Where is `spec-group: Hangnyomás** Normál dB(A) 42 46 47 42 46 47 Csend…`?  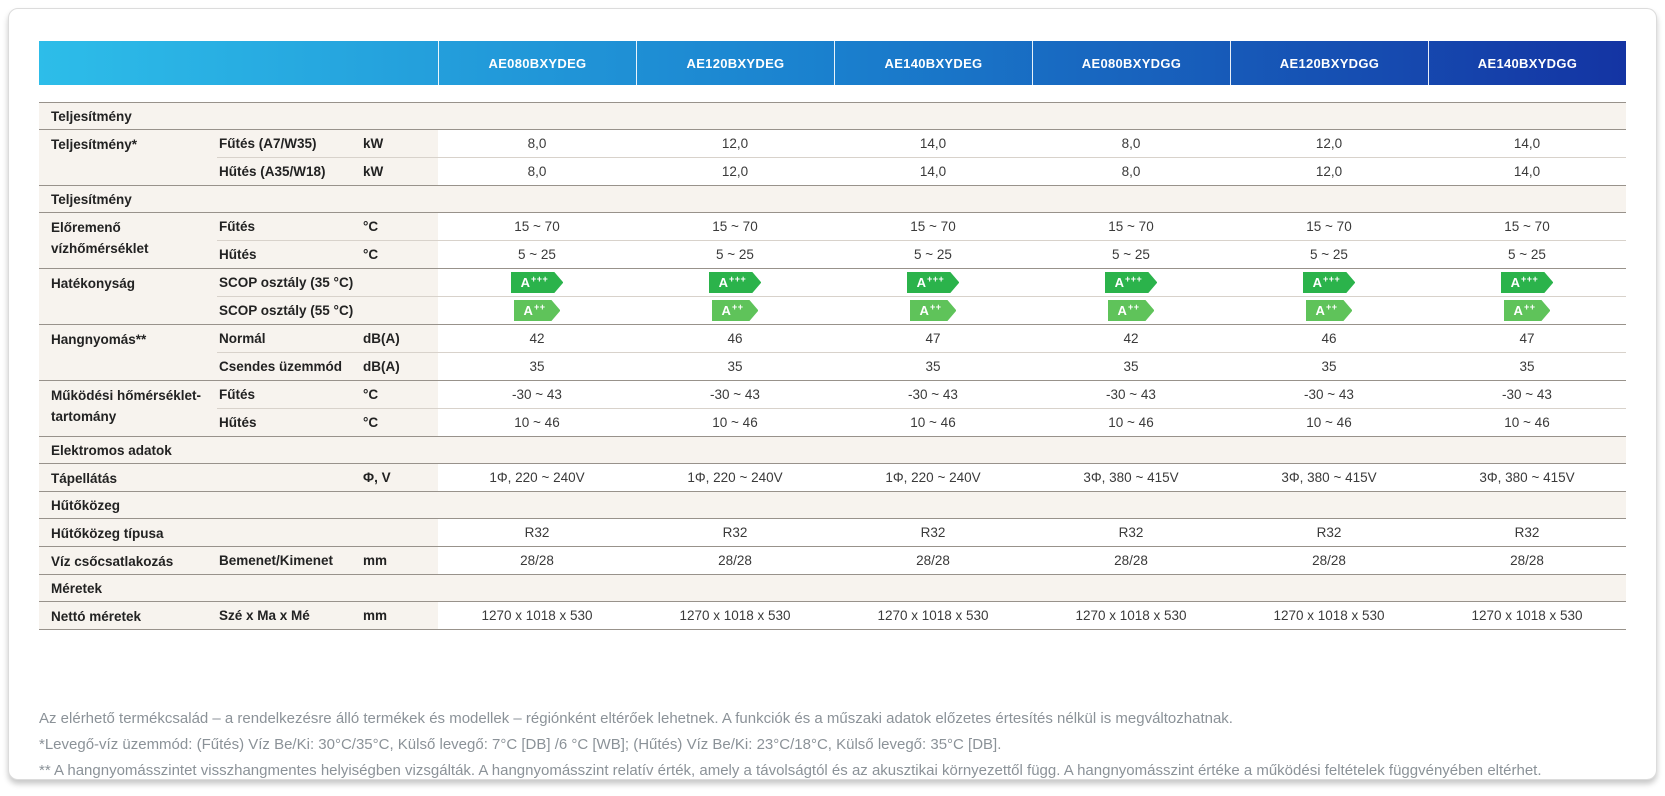 spec-group: Hangnyomás** Normál dB(A) 42 46 47 42 46 47 Csend… is located at coordinates (832, 352).